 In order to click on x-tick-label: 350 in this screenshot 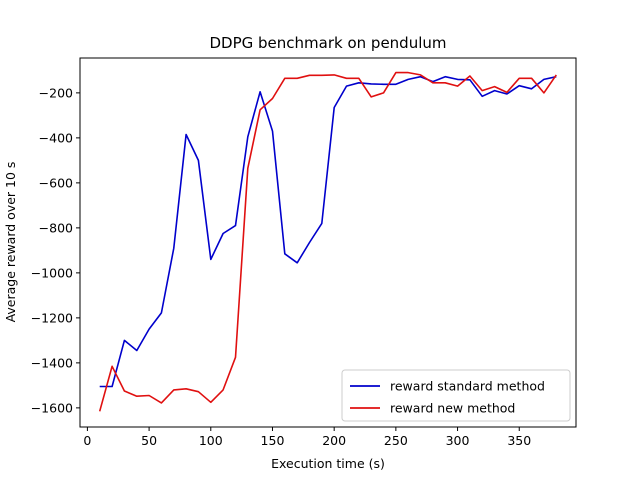, I will do `click(519, 440)`.